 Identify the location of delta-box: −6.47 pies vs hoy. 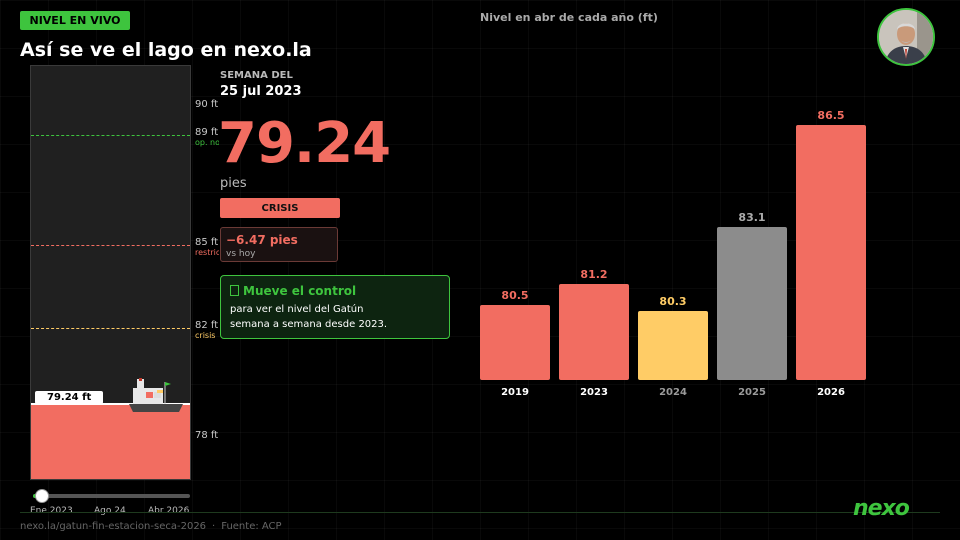
(279, 244).